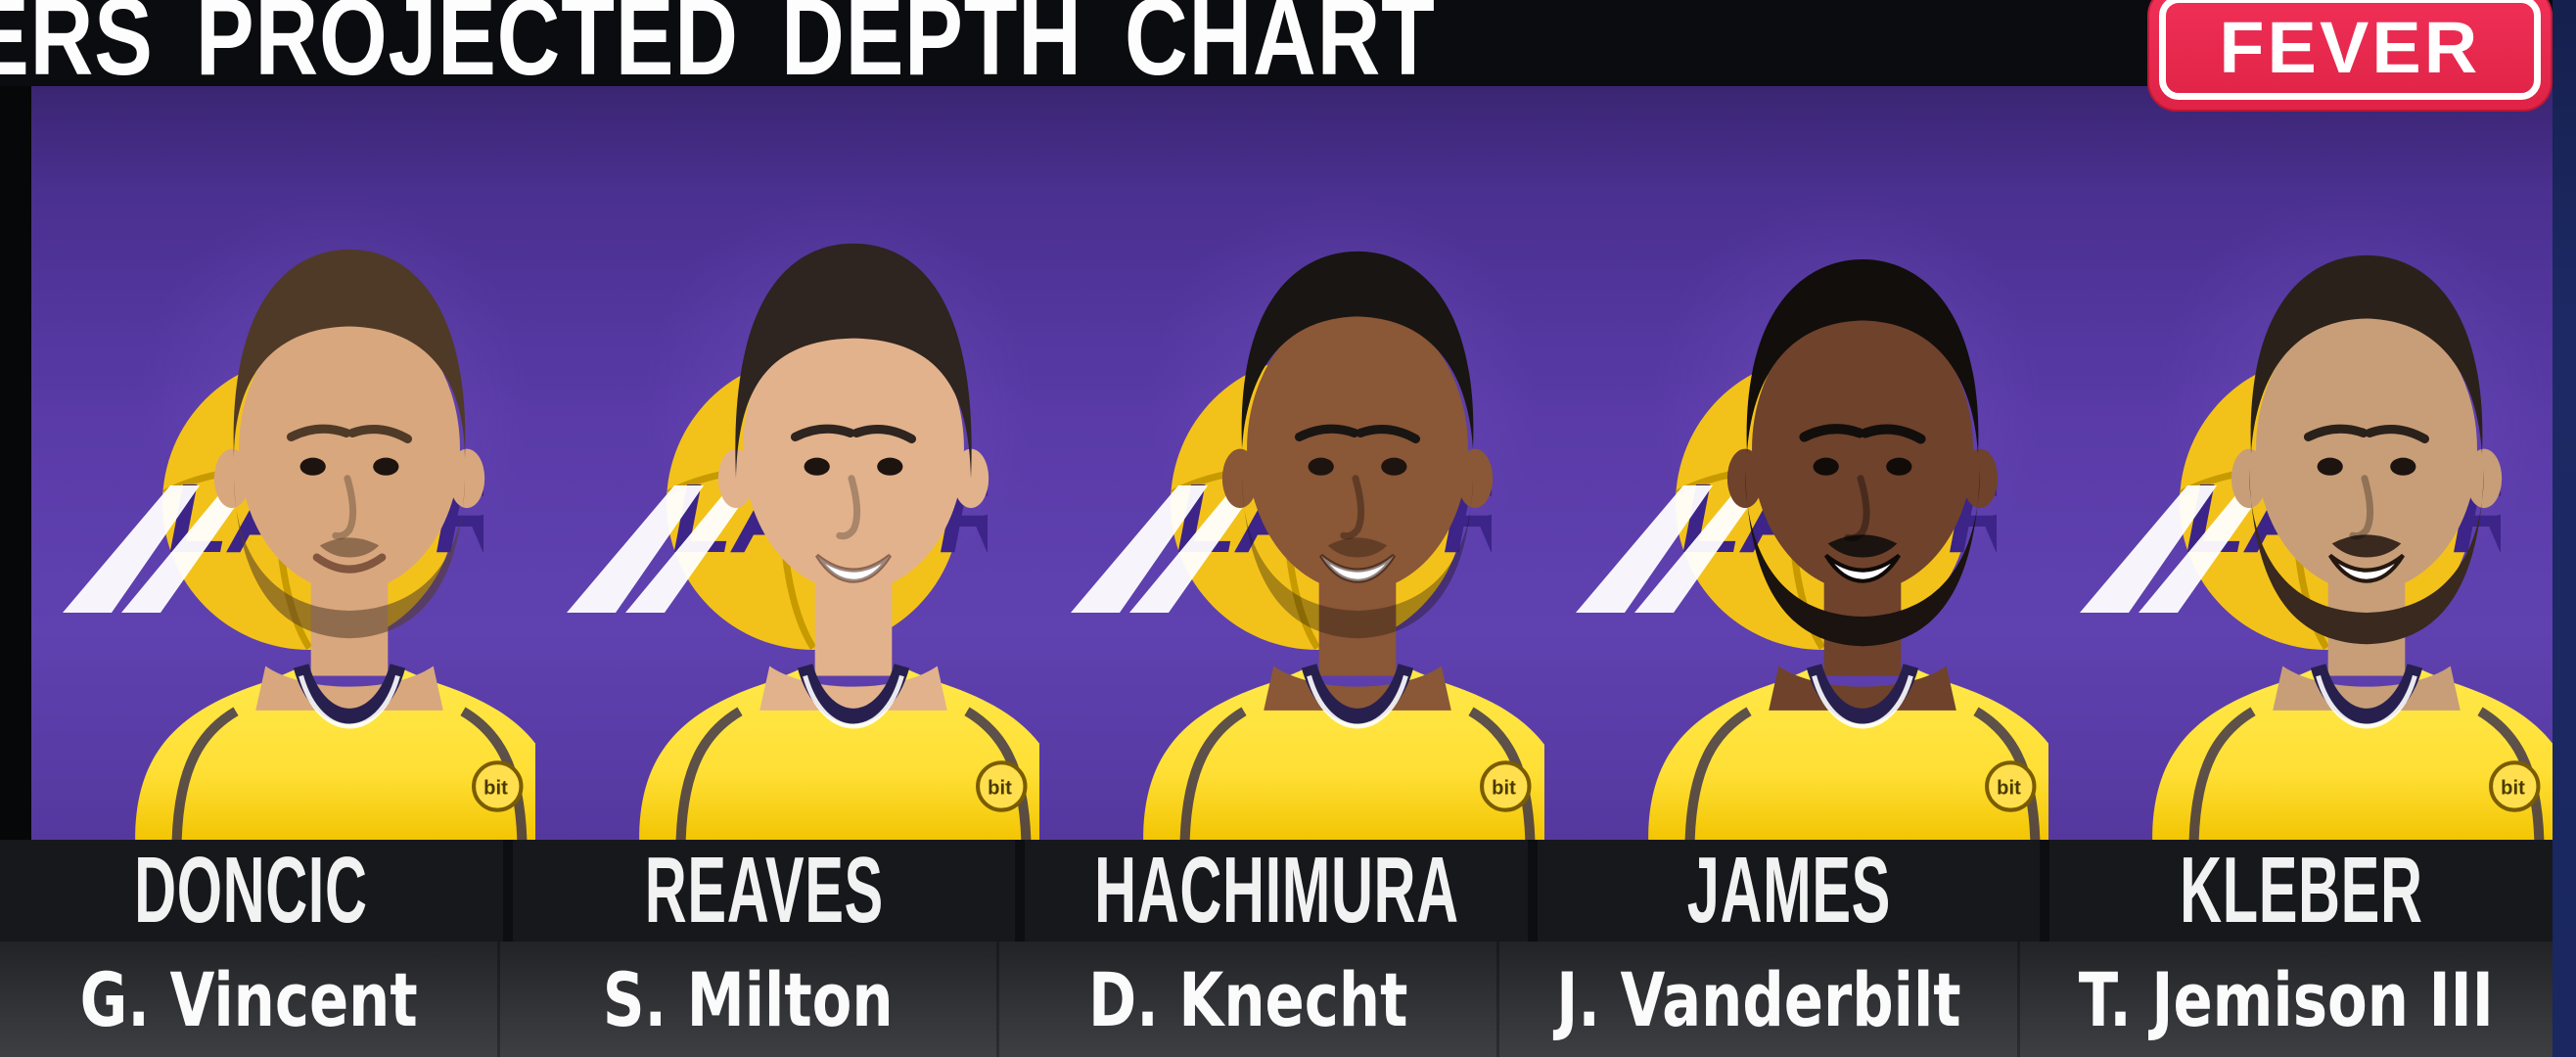 Image resolution: width=2576 pixels, height=1057 pixels. I want to click on starter-name-reaves: REAVES, so click(764, 891).